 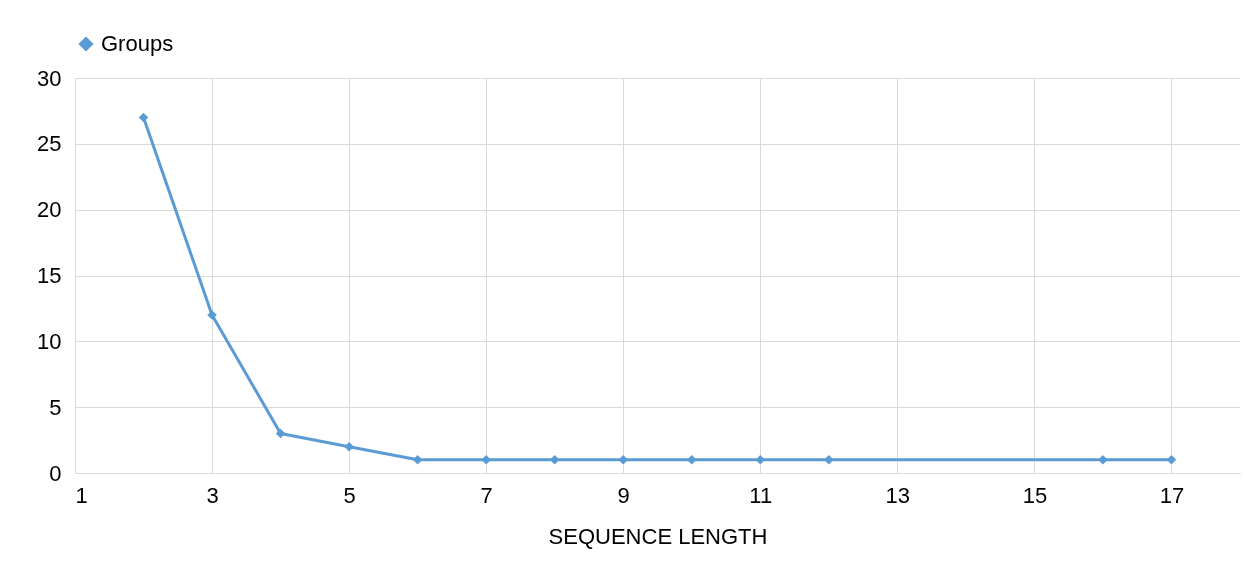 What do you see at coordinates (49, 210) in the screenshot?
I see `y-tick-label: 20` at bounding box center [49, 210].